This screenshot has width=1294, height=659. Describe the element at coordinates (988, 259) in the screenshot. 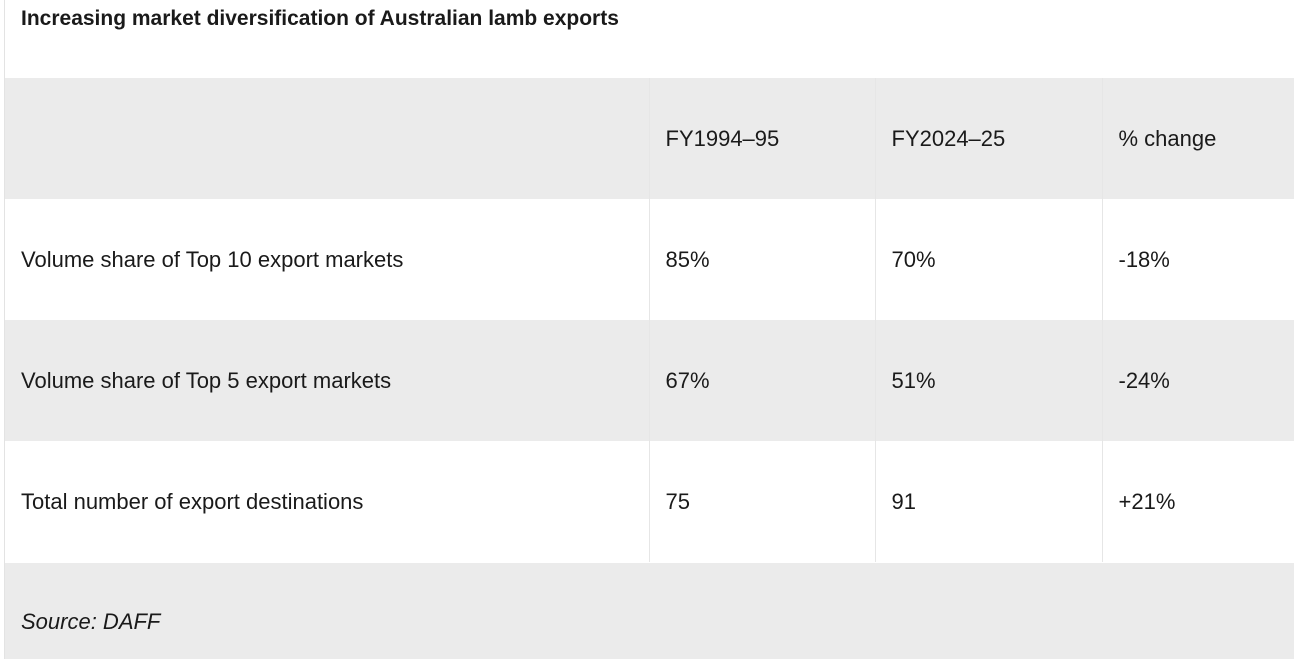

I see `cell-value: 70%` at that location.